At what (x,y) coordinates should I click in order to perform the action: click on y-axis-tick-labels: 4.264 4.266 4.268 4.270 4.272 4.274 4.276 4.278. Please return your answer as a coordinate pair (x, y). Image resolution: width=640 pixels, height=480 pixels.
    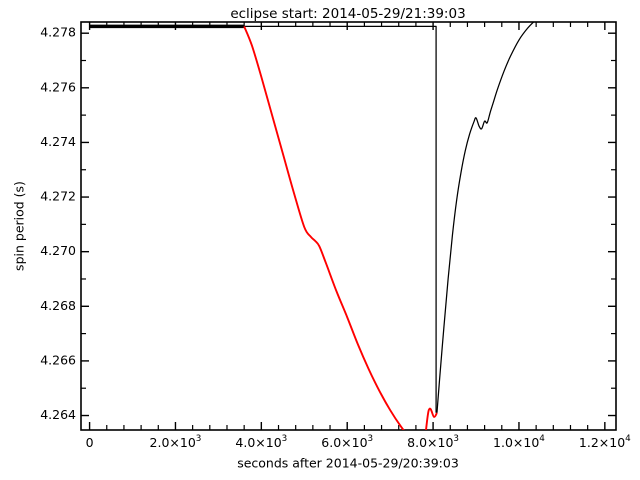
    Looking at the image, I should click on (58, 223).